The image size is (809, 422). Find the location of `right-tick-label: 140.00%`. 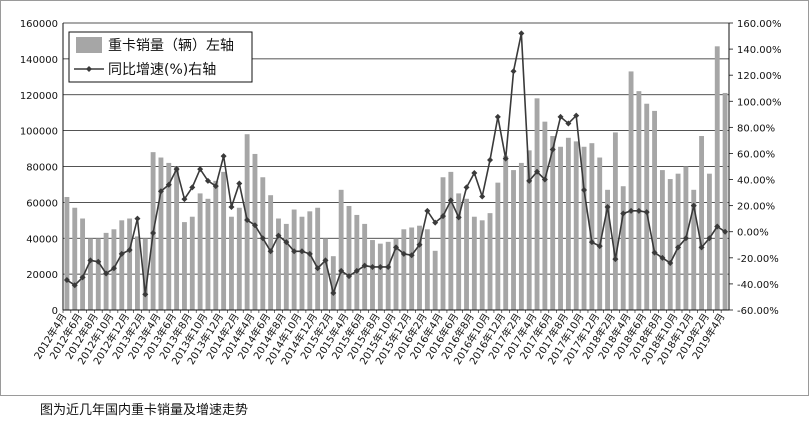

right-tick-label: 140.00% is located at coordinates (759, 50).